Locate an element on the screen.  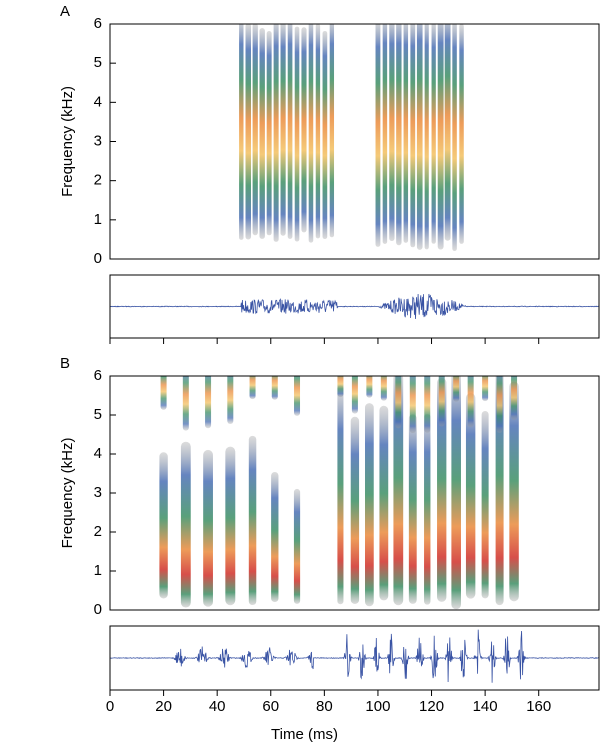
x-tick-label: 80 is located at coordinates (324, 706).